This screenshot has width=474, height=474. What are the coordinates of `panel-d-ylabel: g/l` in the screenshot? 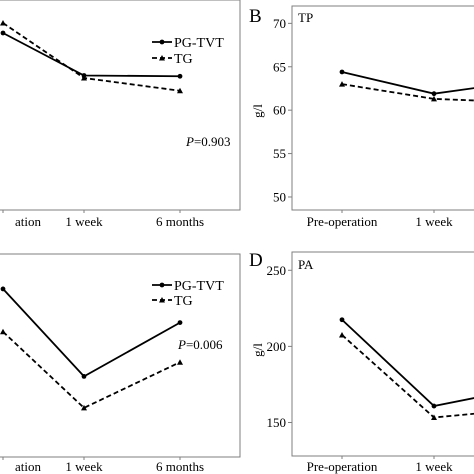 It's located at (257, 350).